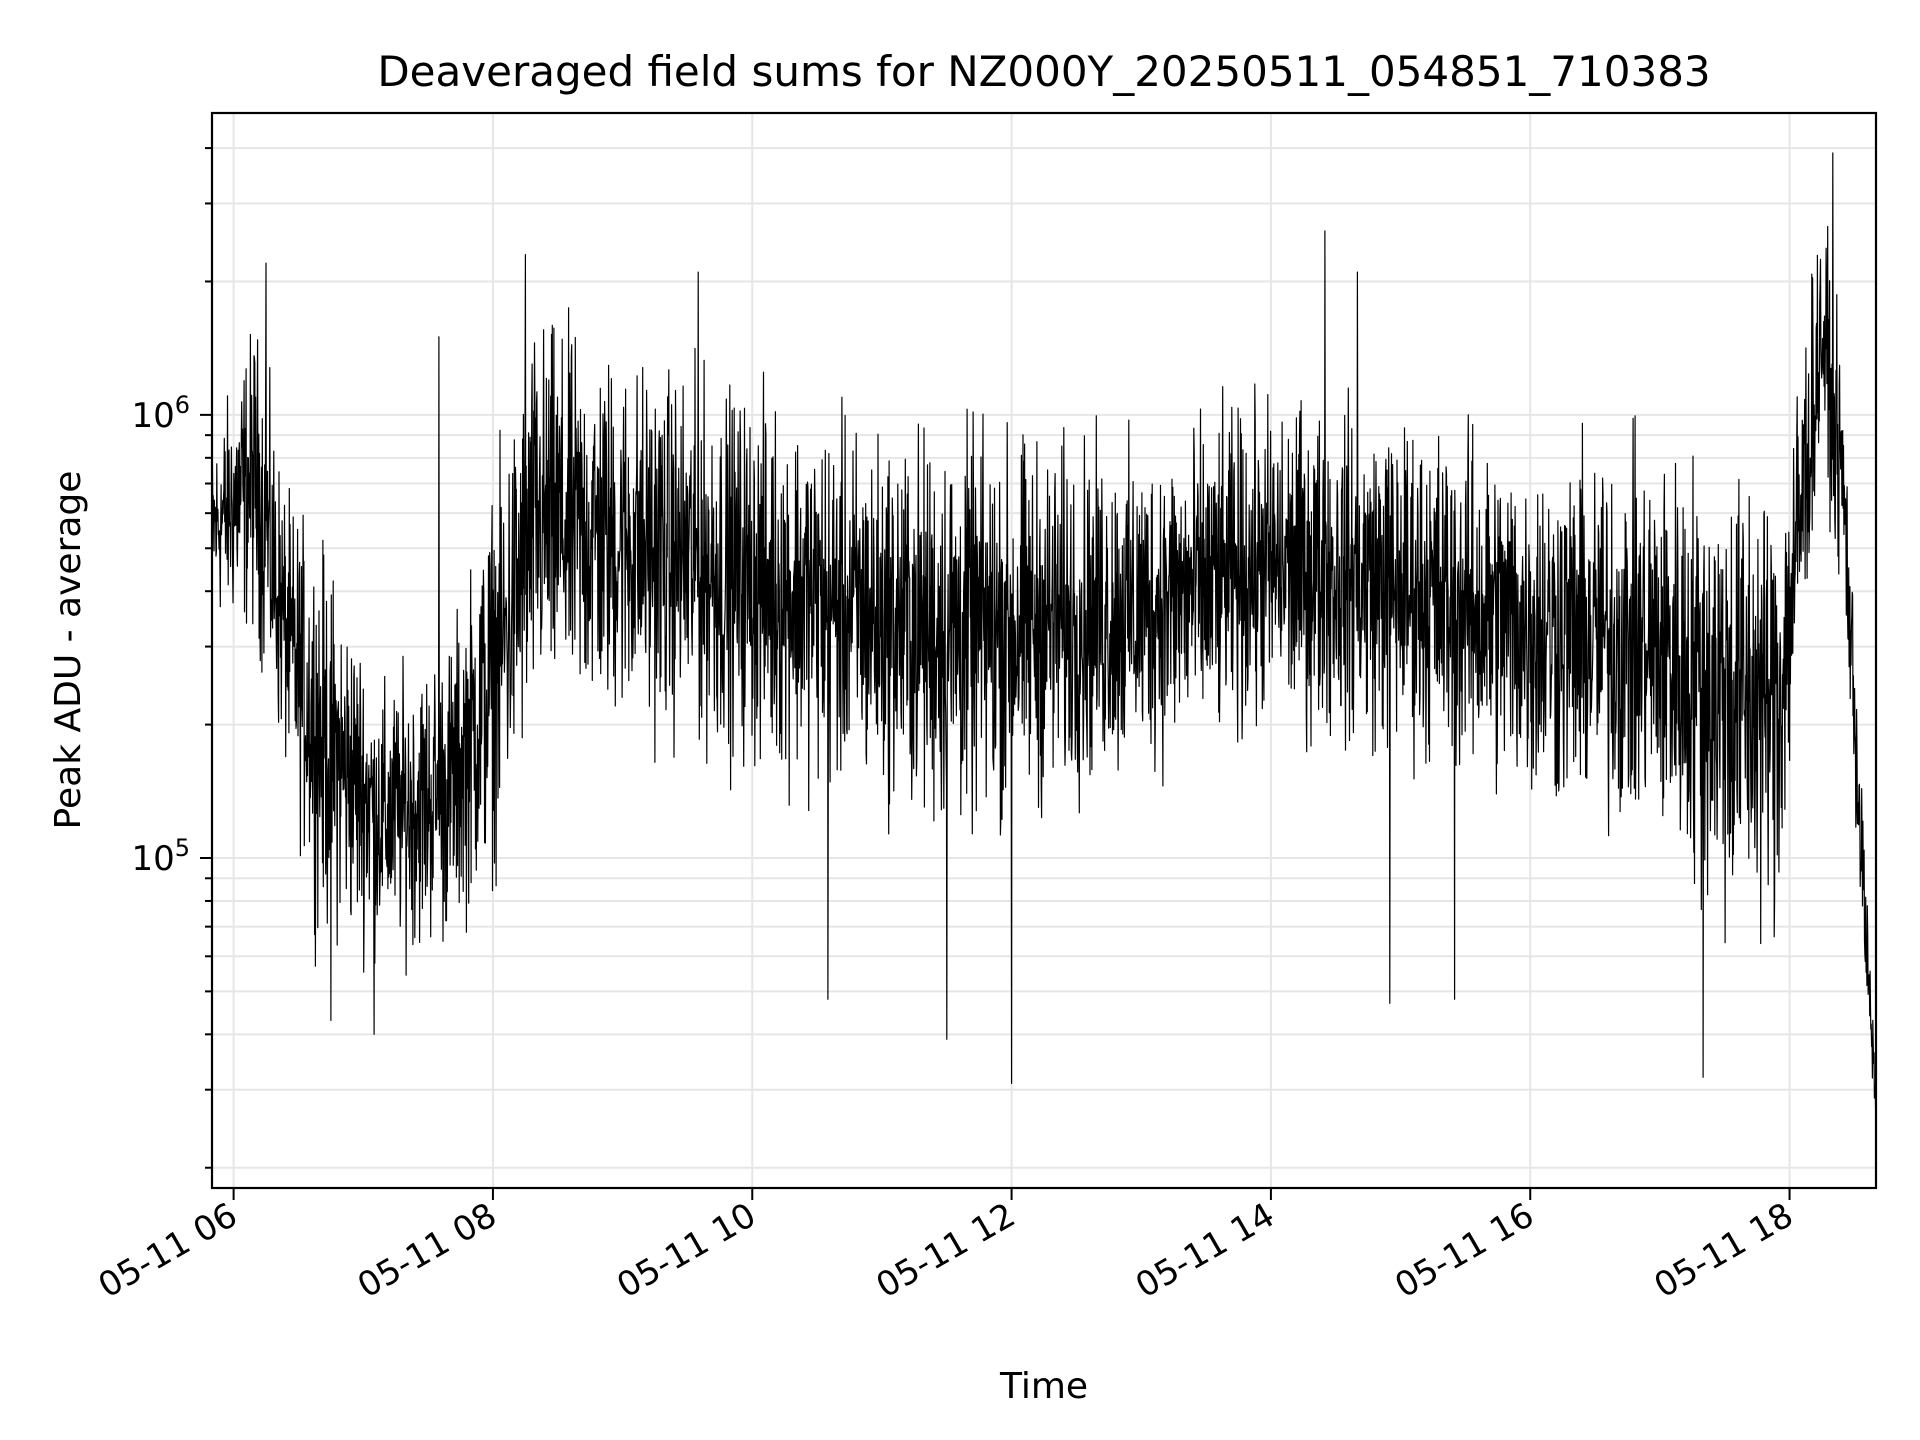 The width and height of the screenshot is (1920, 1440). Describe the element at coordinates (686, 1250) in the screenshot. I see `x-tick-label: 05-11 10` at that location.